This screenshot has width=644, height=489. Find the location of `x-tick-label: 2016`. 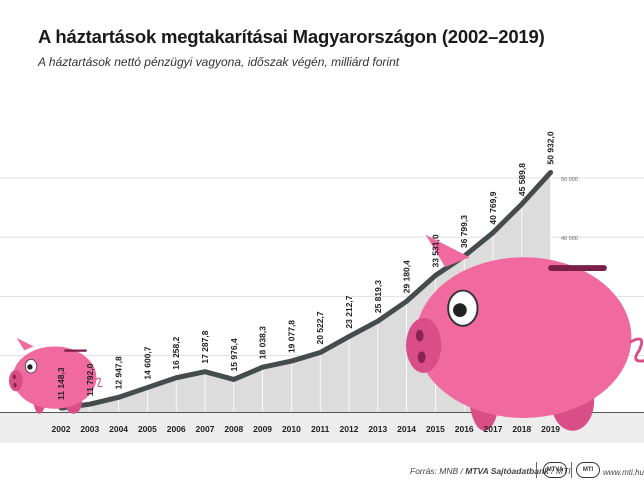

x-tick-label: 2016 is located at coordinates (464, 429).